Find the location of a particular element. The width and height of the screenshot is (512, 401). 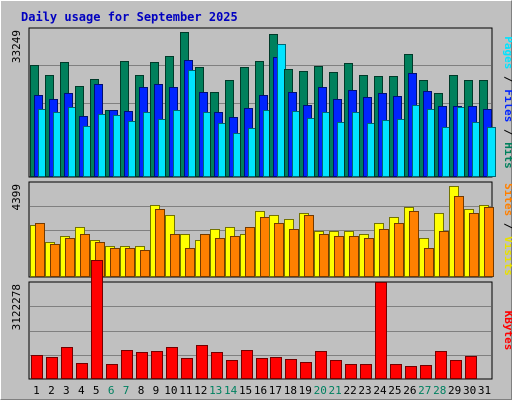

x-tick-day-4: 4 is located at coordinates (81, 390).